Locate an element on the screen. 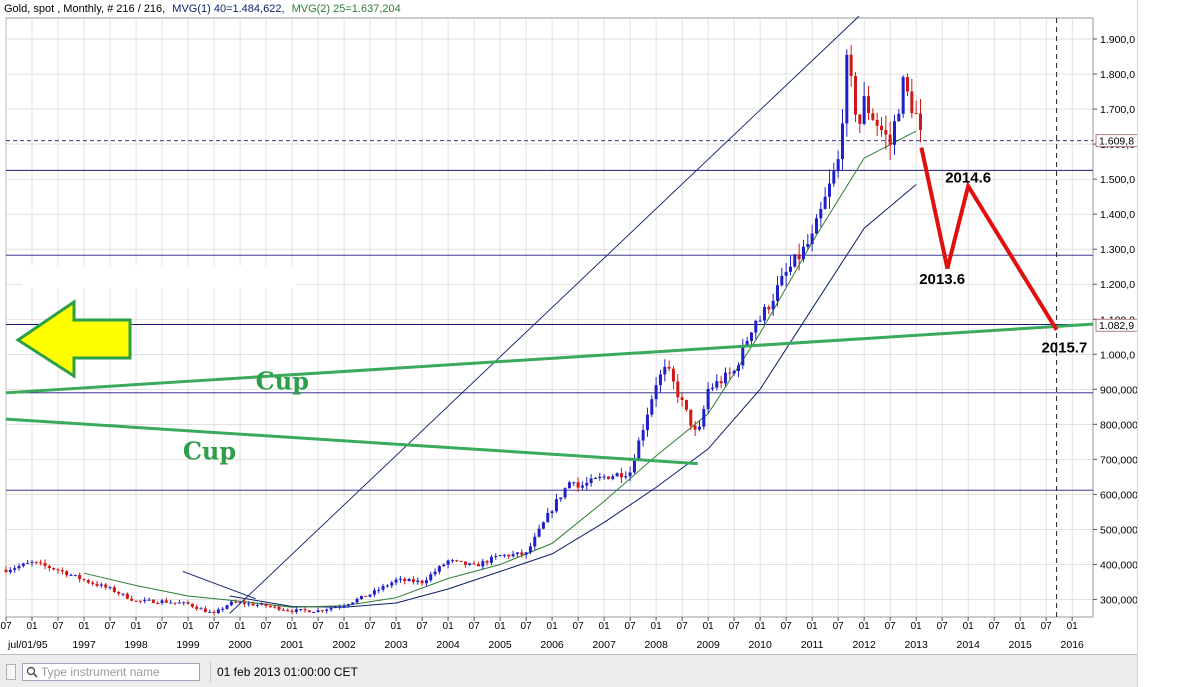  arrow-shape is located at coordinates (73, 339).